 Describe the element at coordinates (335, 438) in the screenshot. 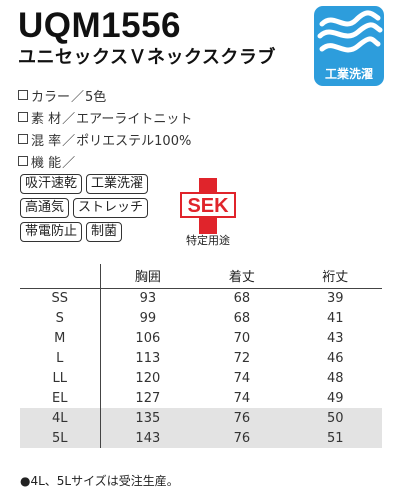

I see `sleeve-cell: 51` at that location.